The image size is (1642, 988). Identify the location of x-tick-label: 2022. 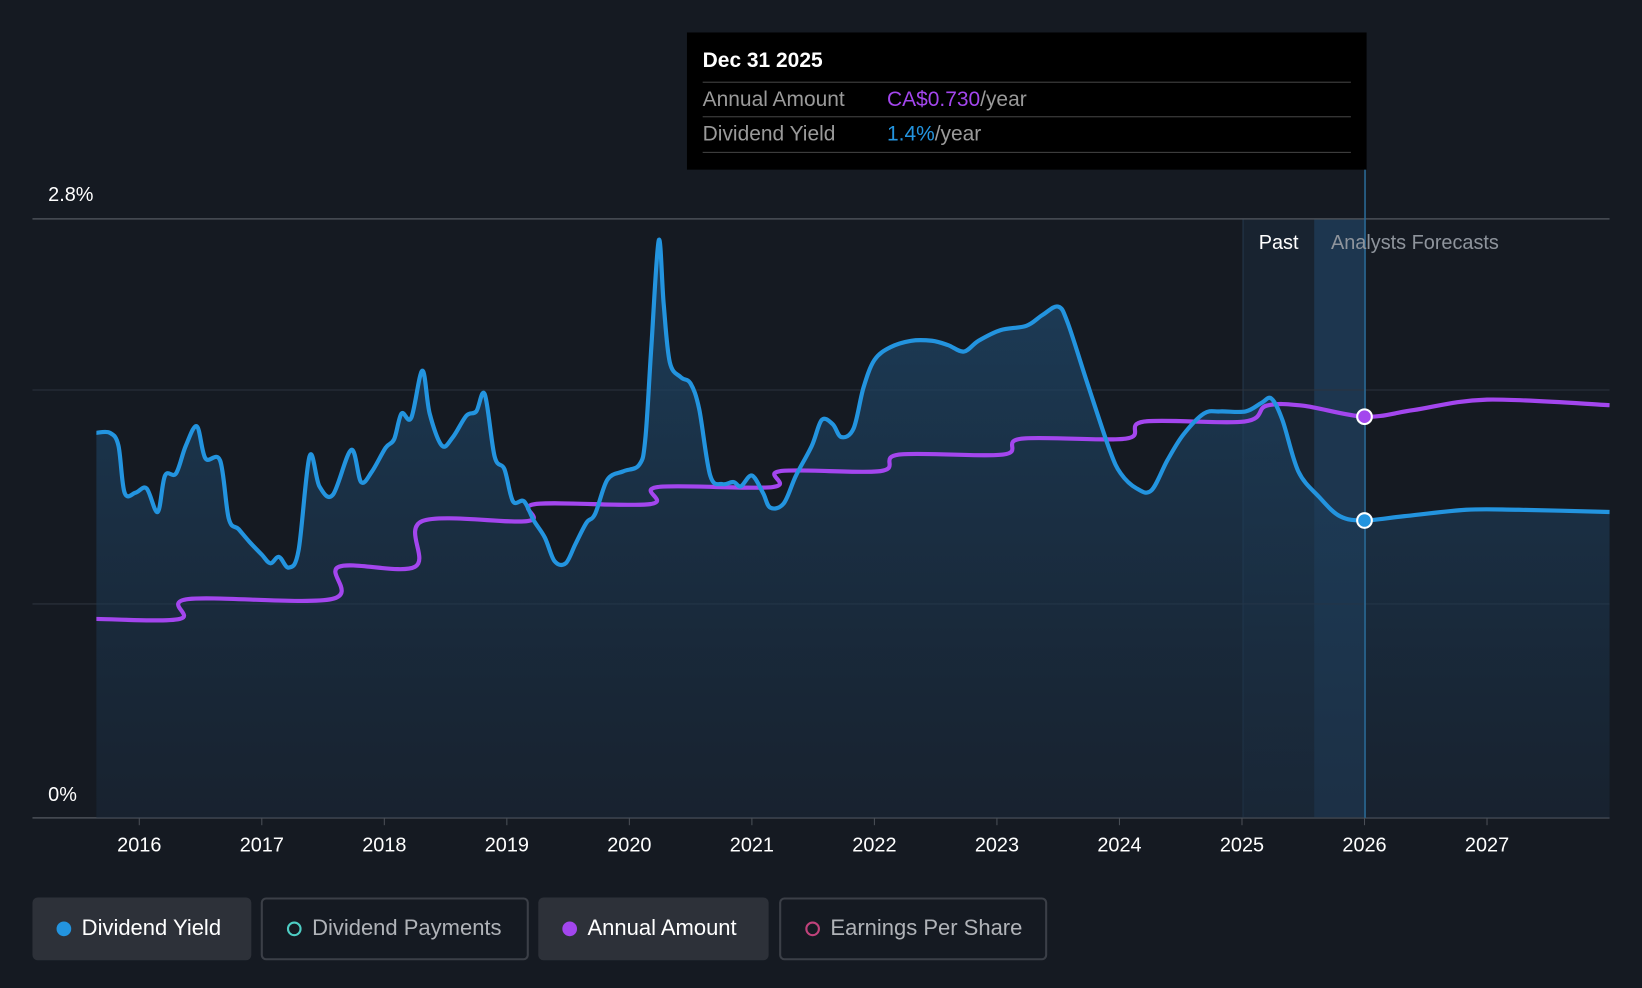
(874, 845).